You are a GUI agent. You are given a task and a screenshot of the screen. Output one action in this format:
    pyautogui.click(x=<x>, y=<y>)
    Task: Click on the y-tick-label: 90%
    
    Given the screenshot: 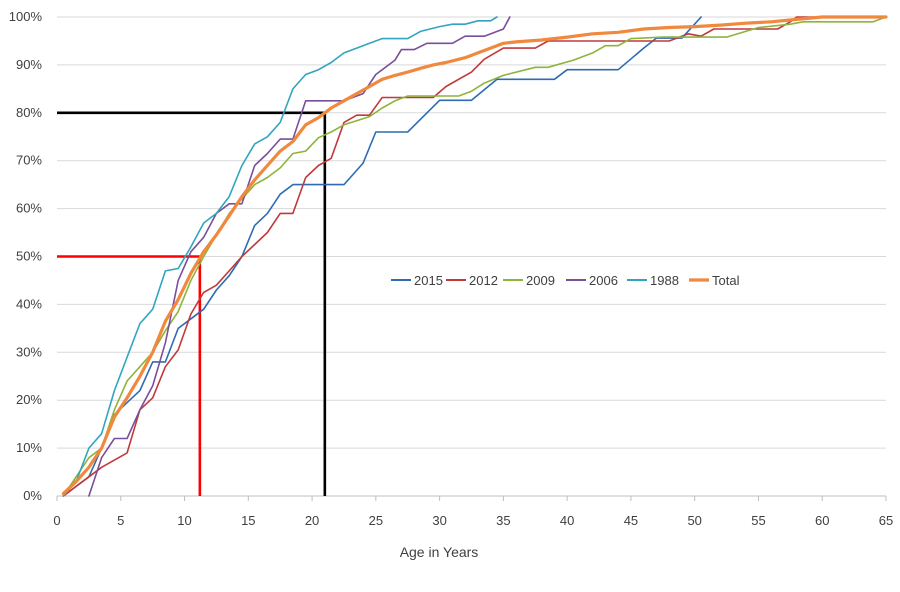 What is the action you would take?
    pyautogui.click(x=29, y=64)
    